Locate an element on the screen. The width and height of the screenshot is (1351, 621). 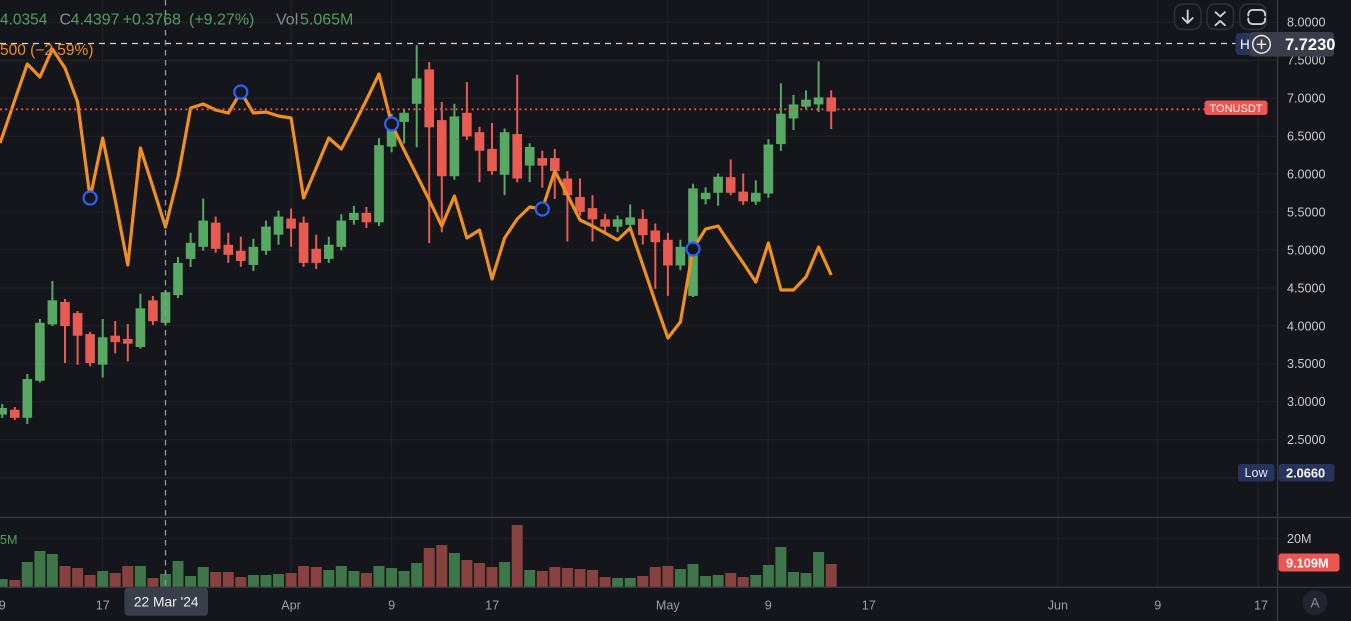
svg-text: 3.0000 is located at coordinates (1306, 402).